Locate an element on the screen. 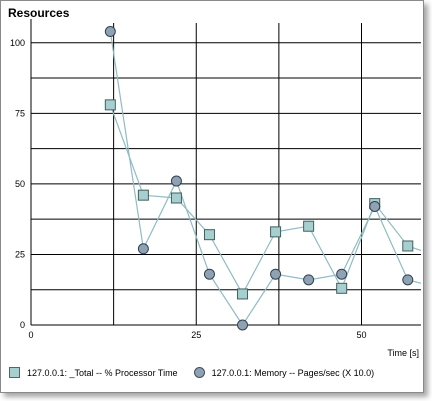 The height and width of the screenshot is (401, 432). circle-marker-icon is located at coordinates (199, 372).